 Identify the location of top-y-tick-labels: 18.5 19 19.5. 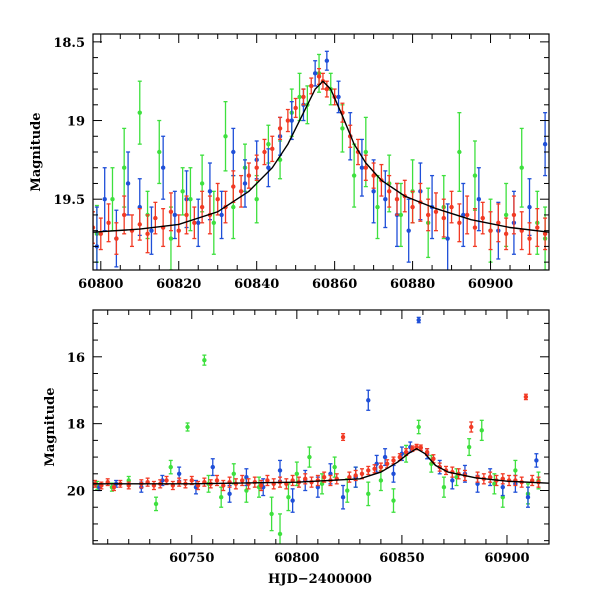
(69, 122).